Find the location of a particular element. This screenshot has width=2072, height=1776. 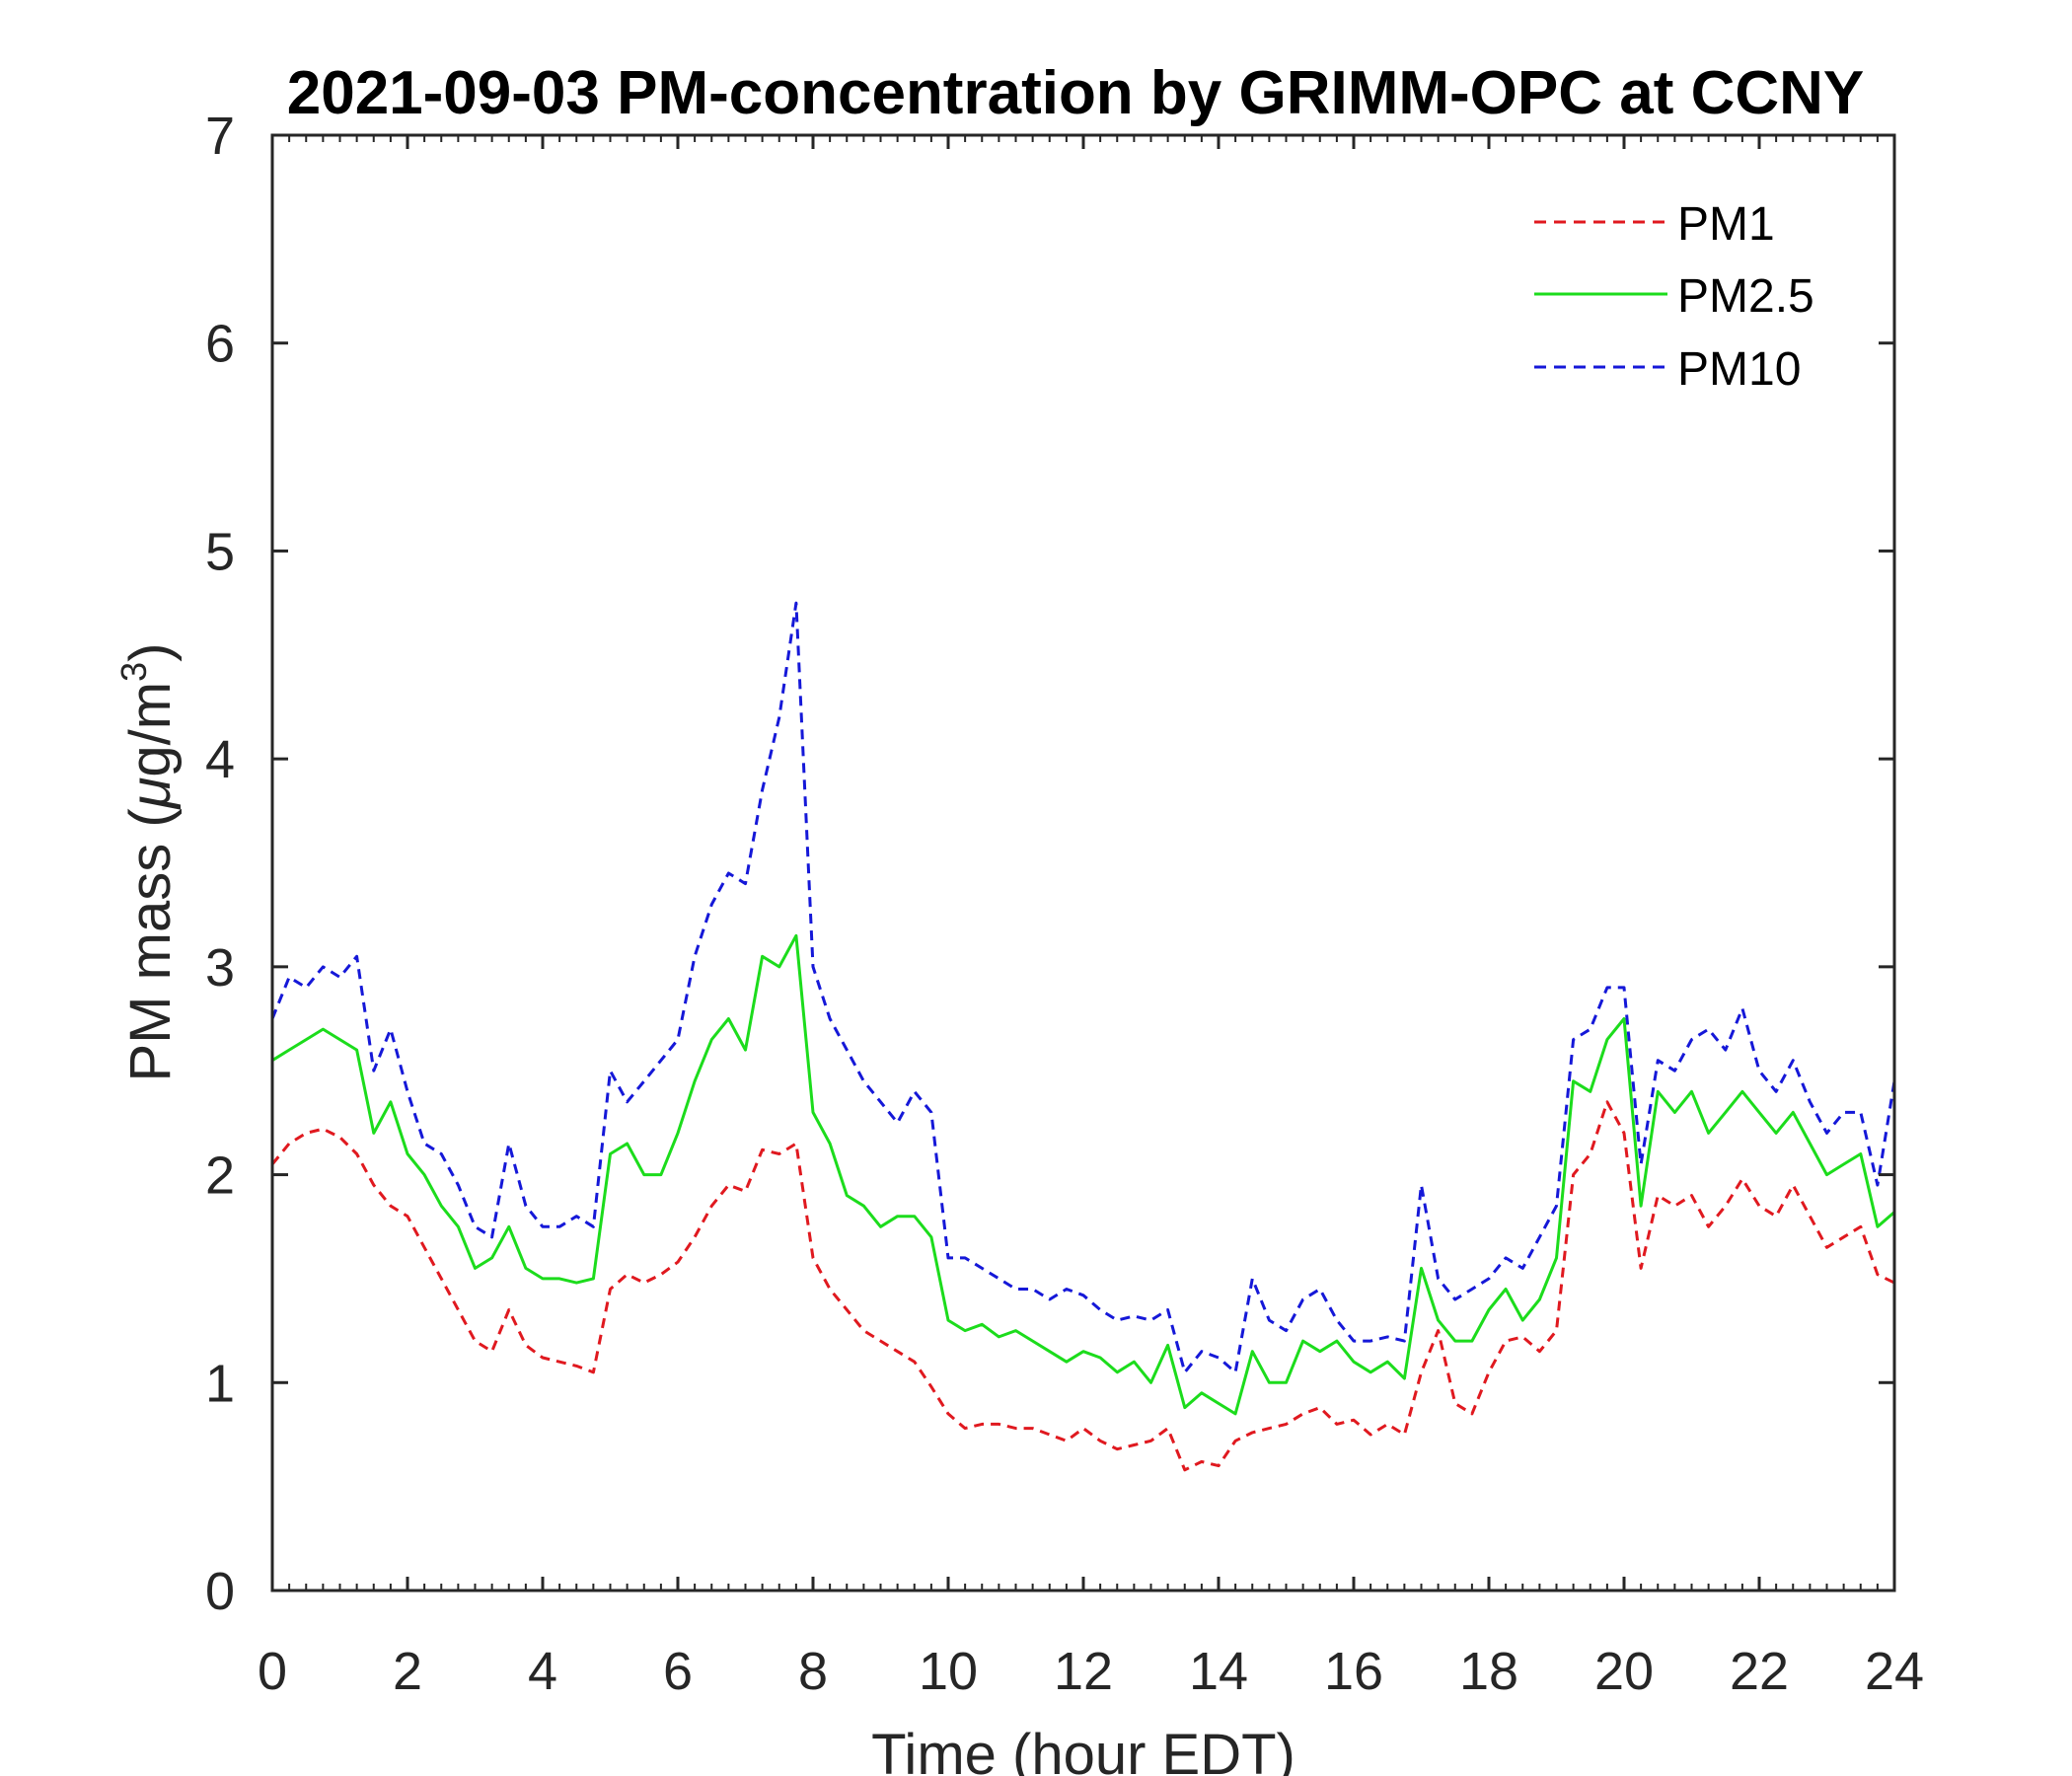

x-tick-label: 14 is located at coordinates (1218, 1672).